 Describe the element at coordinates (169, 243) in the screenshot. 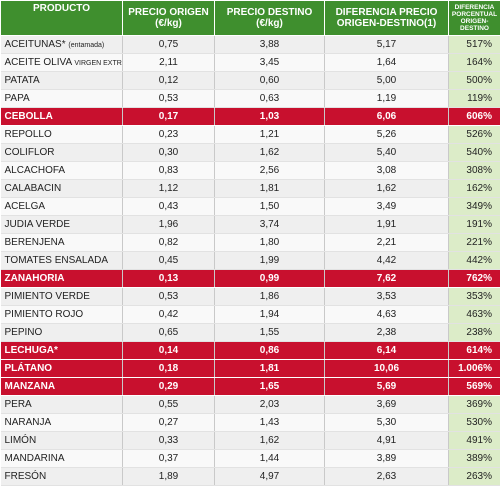

I see `precio-origen-cell: 0,82` at that location.